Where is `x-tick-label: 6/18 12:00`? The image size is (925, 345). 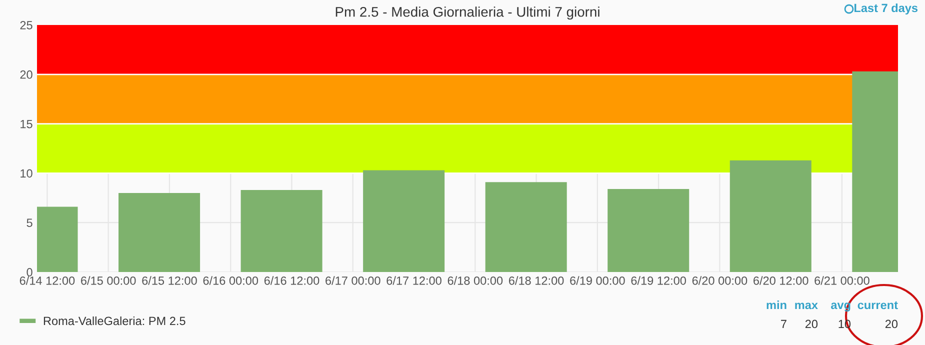
x-tick-label: 6/18 12:00 is located at coordinates (536, 280).